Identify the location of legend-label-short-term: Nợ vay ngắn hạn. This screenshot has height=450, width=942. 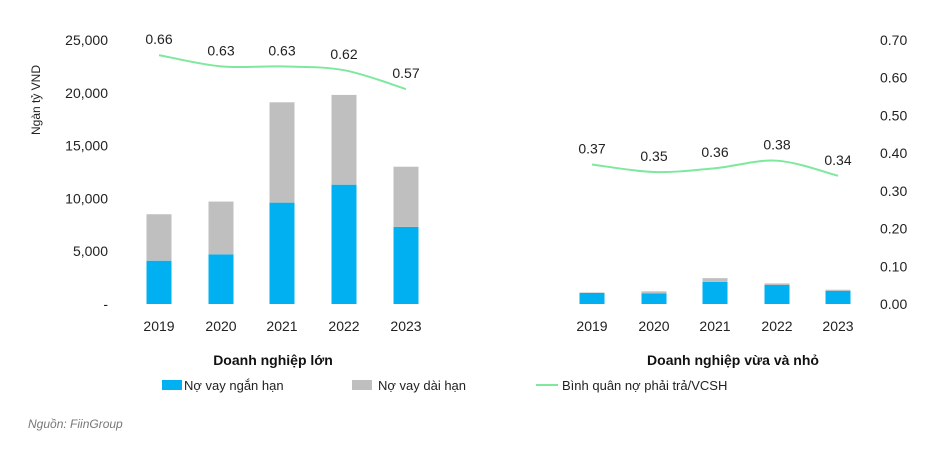
(234, 385).